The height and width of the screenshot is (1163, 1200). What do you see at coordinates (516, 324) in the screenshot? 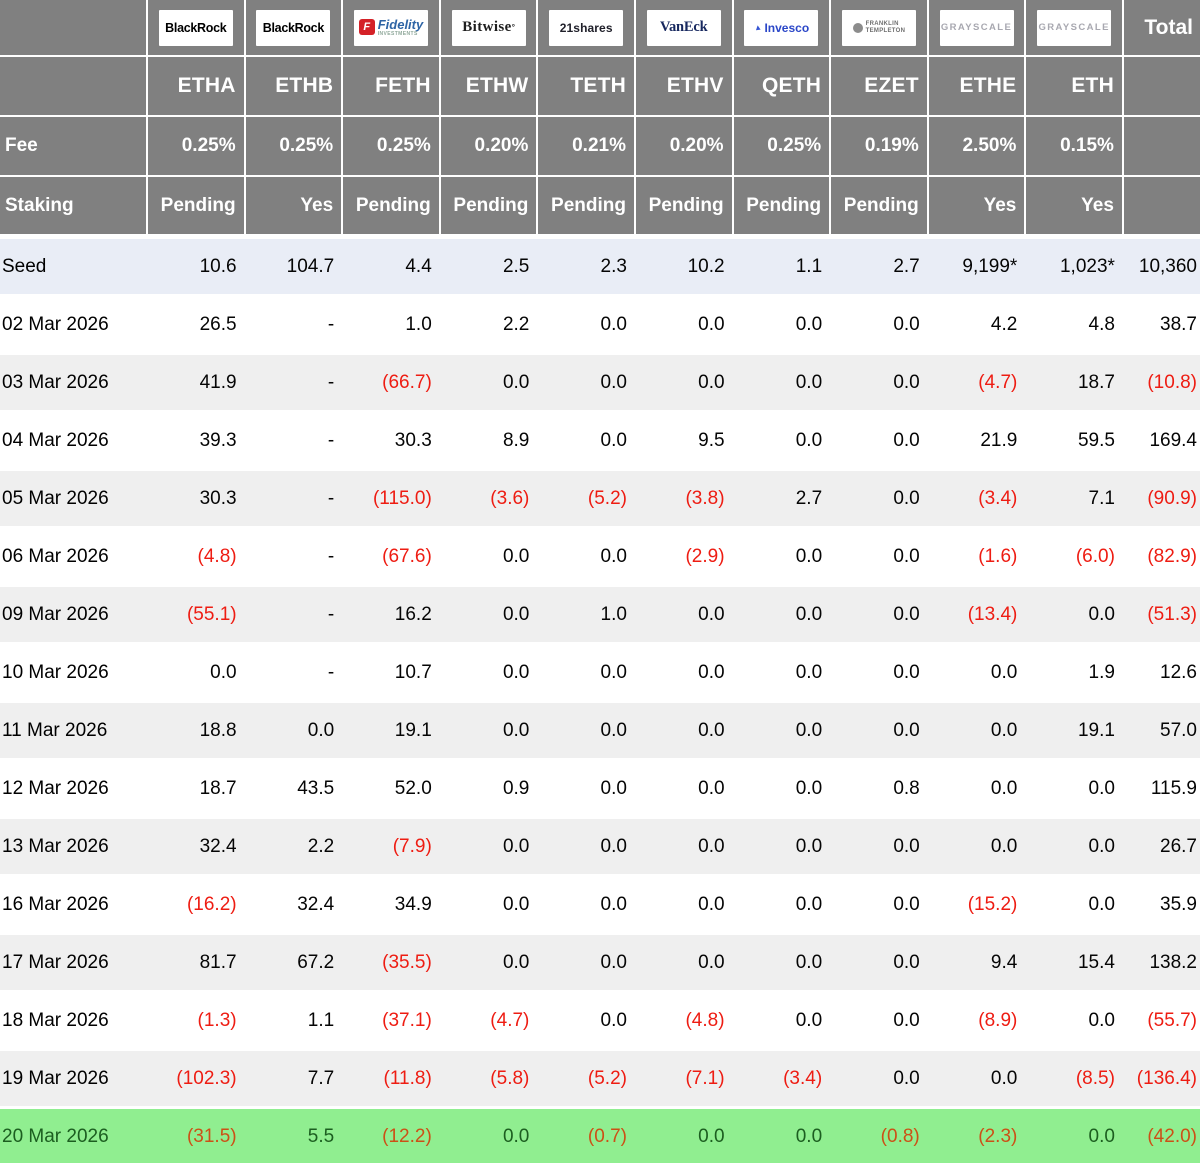
I see `cell-ETHW: 2.2` at bounding box center [516, 324].